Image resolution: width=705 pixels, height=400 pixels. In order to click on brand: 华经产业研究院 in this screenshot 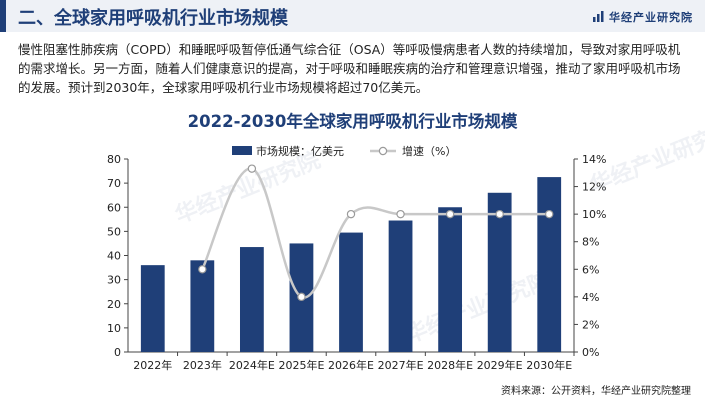, I will do `click(643, 17)`.